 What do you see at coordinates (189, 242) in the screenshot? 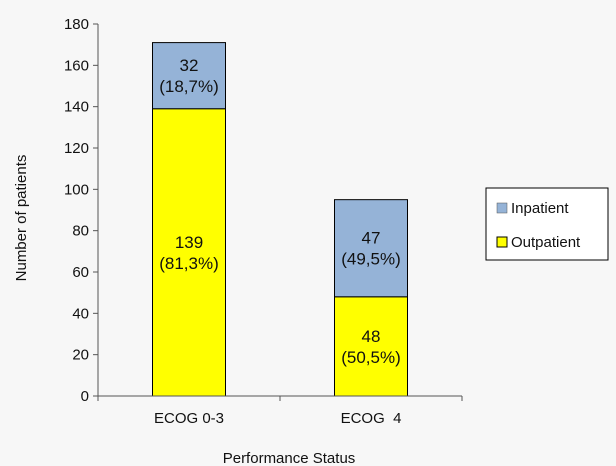
I see `data-label: 139` at bounding box center [189, 242].